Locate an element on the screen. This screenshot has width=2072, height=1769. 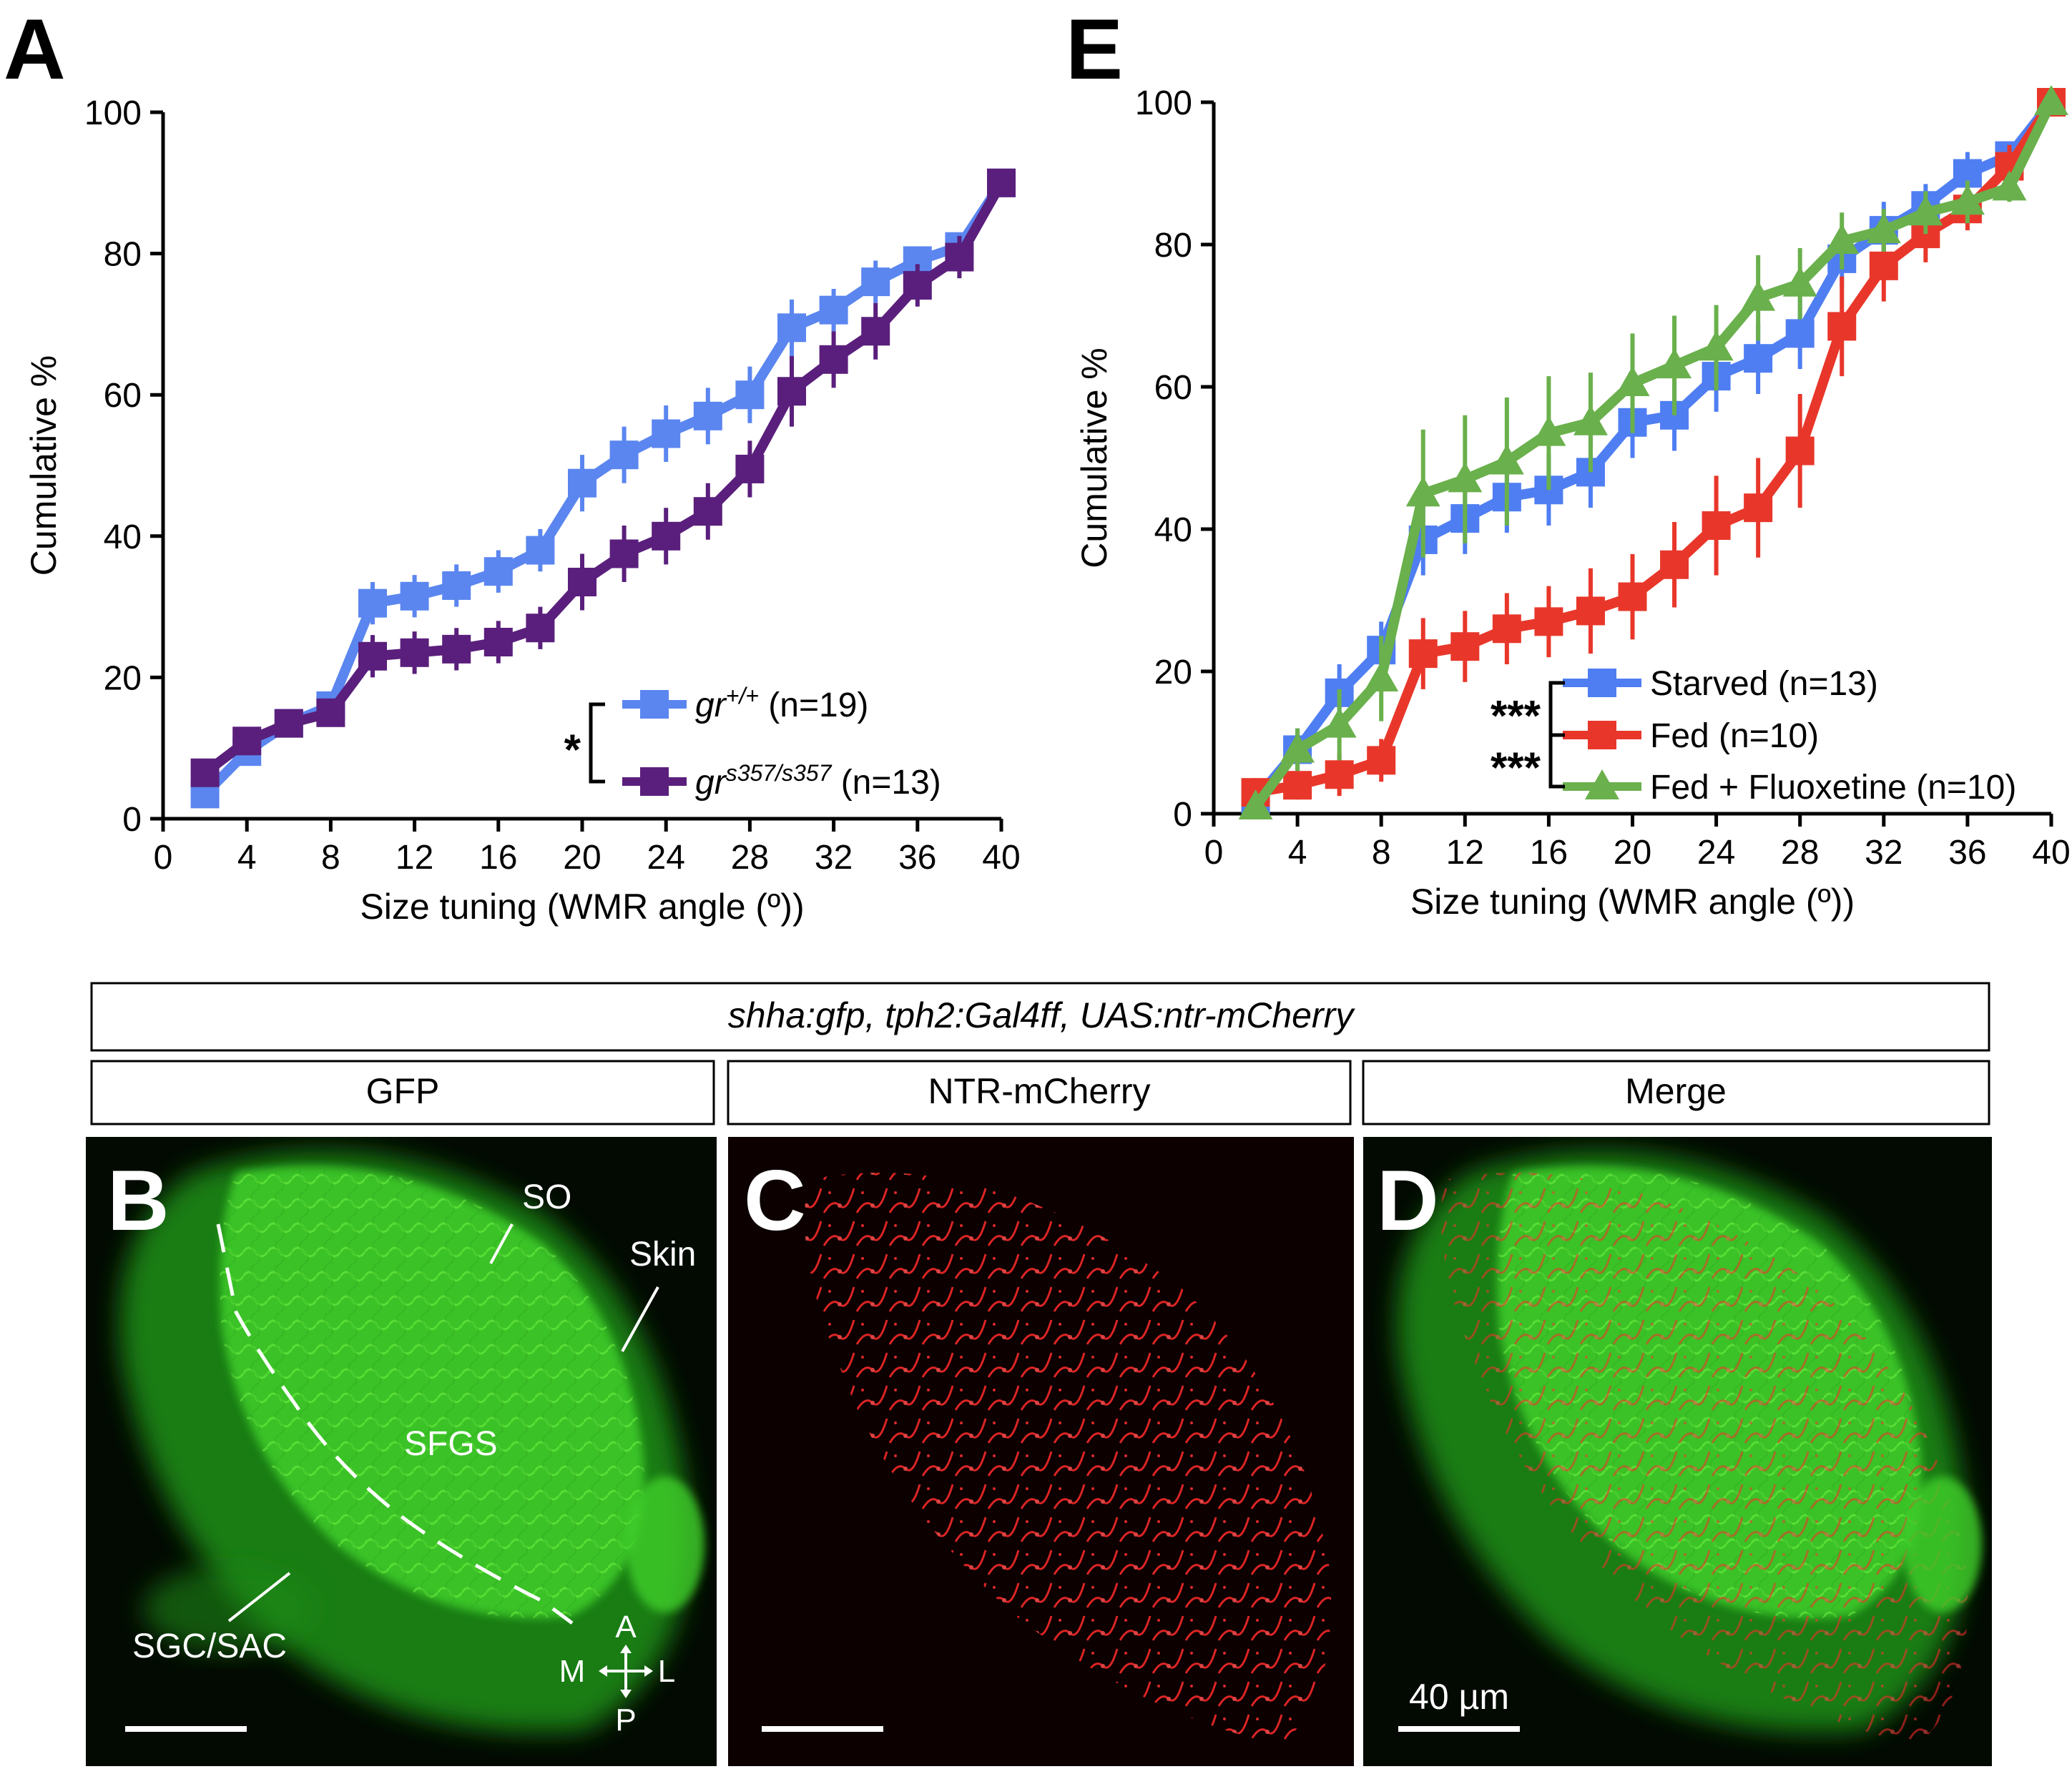
mcherry-header: NTR-mCherry is located at coordinates (1039, 1091).